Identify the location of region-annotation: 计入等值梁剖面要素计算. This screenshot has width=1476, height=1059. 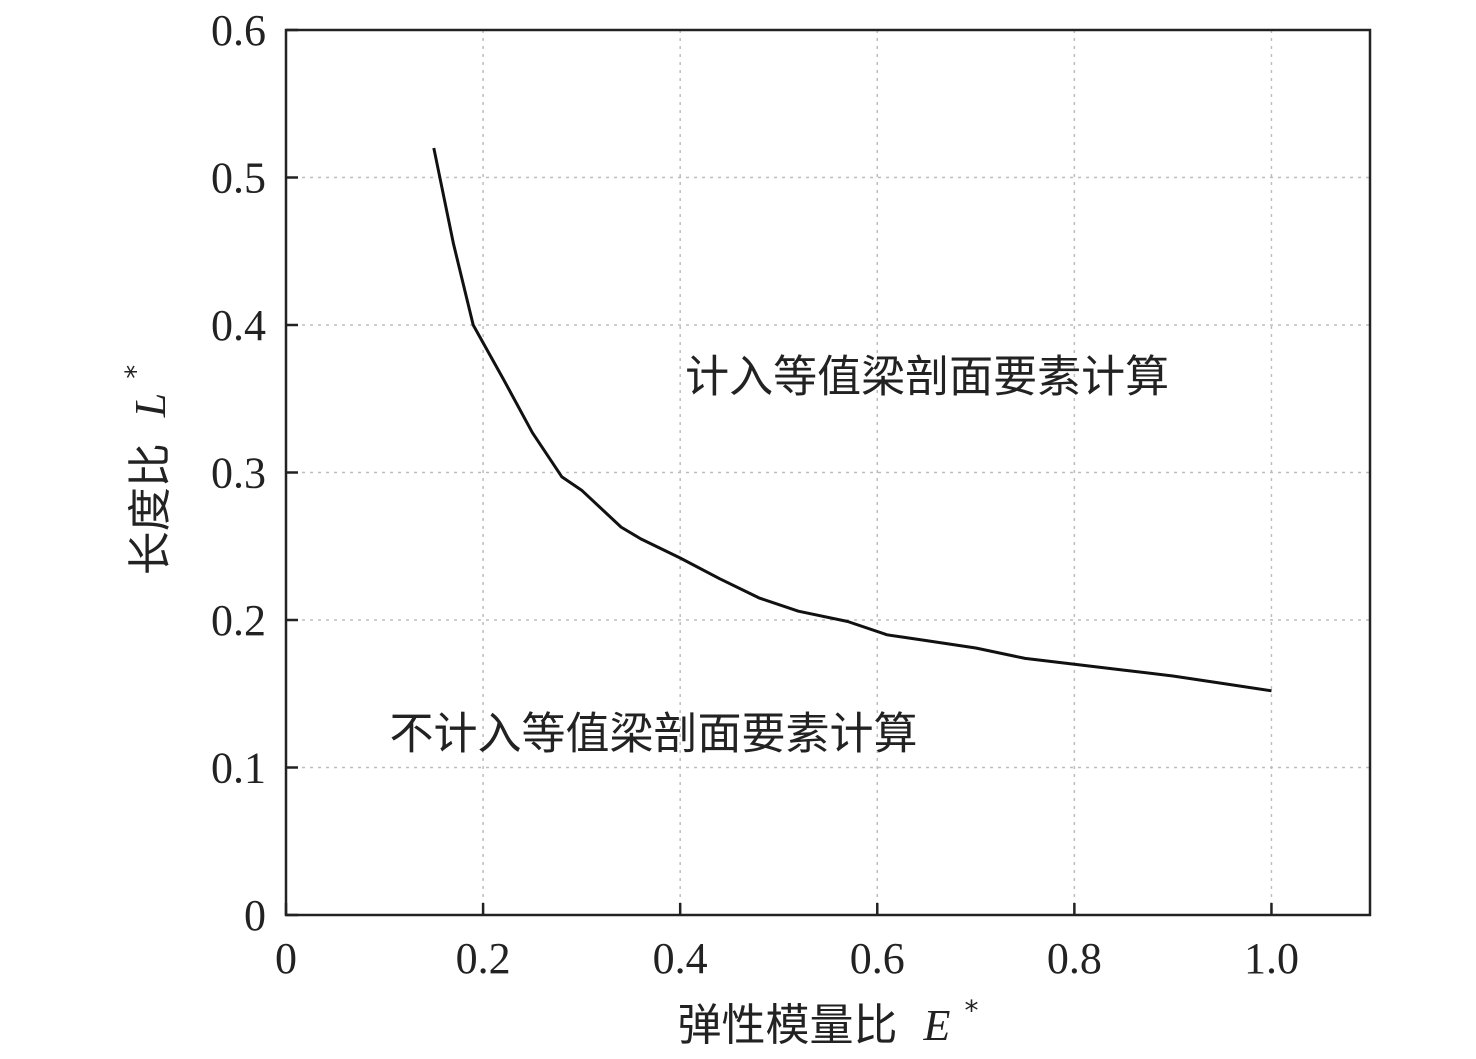
(927, 376).